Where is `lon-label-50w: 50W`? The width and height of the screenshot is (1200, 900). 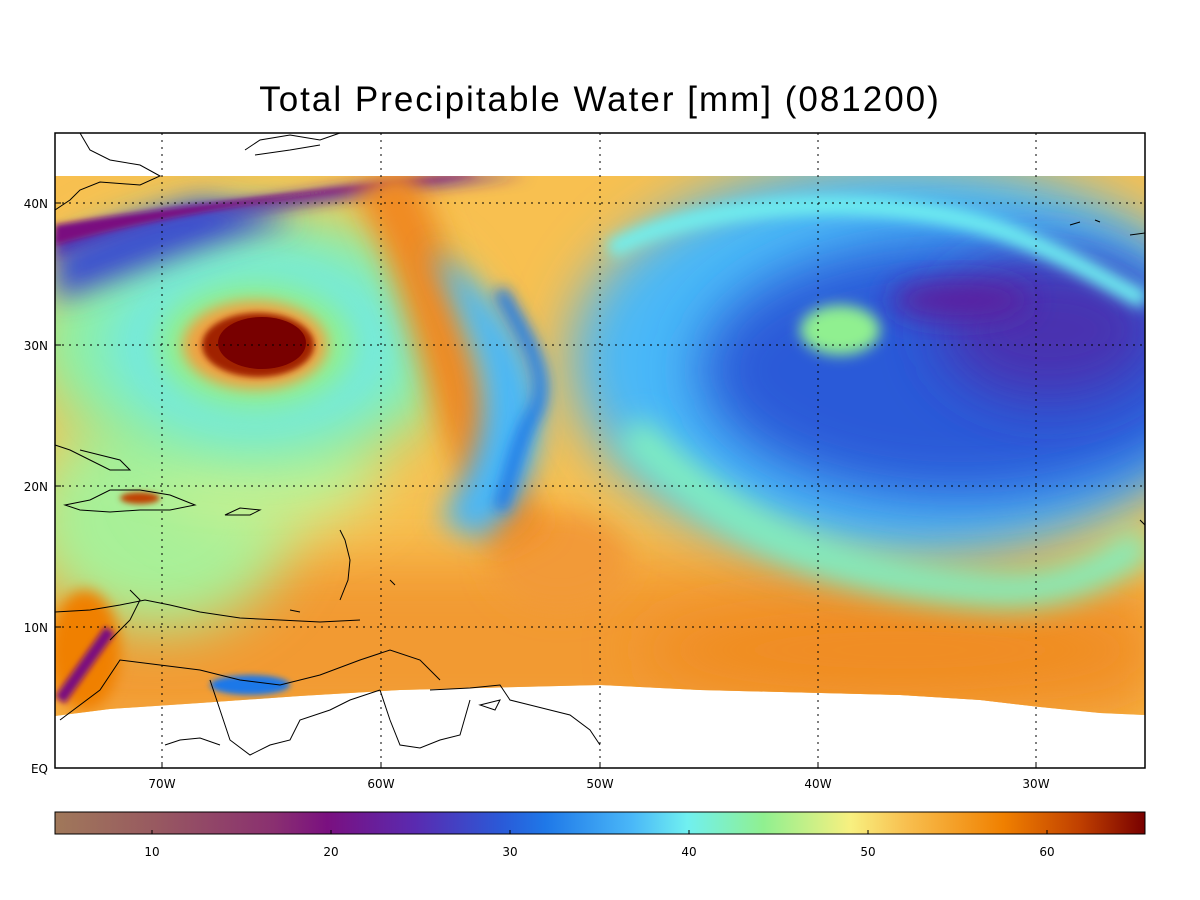
lon-label-50w: 50W is located at coordinates (599, 784).